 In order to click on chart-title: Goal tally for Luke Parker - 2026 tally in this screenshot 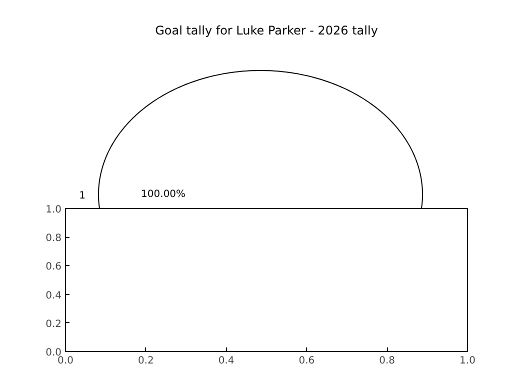, I will do `click(266, 31)`.